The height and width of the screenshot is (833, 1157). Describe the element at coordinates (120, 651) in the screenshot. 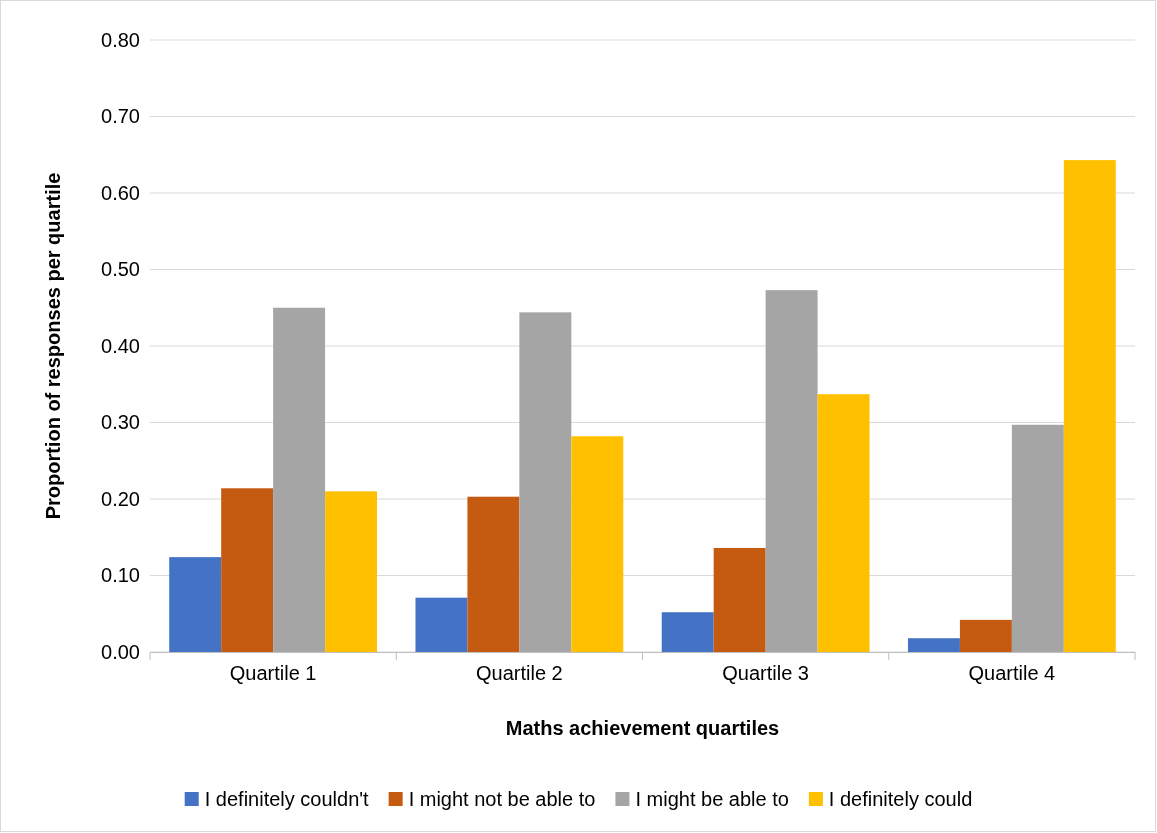

I see `y-tick-label: 0.00` at that location.